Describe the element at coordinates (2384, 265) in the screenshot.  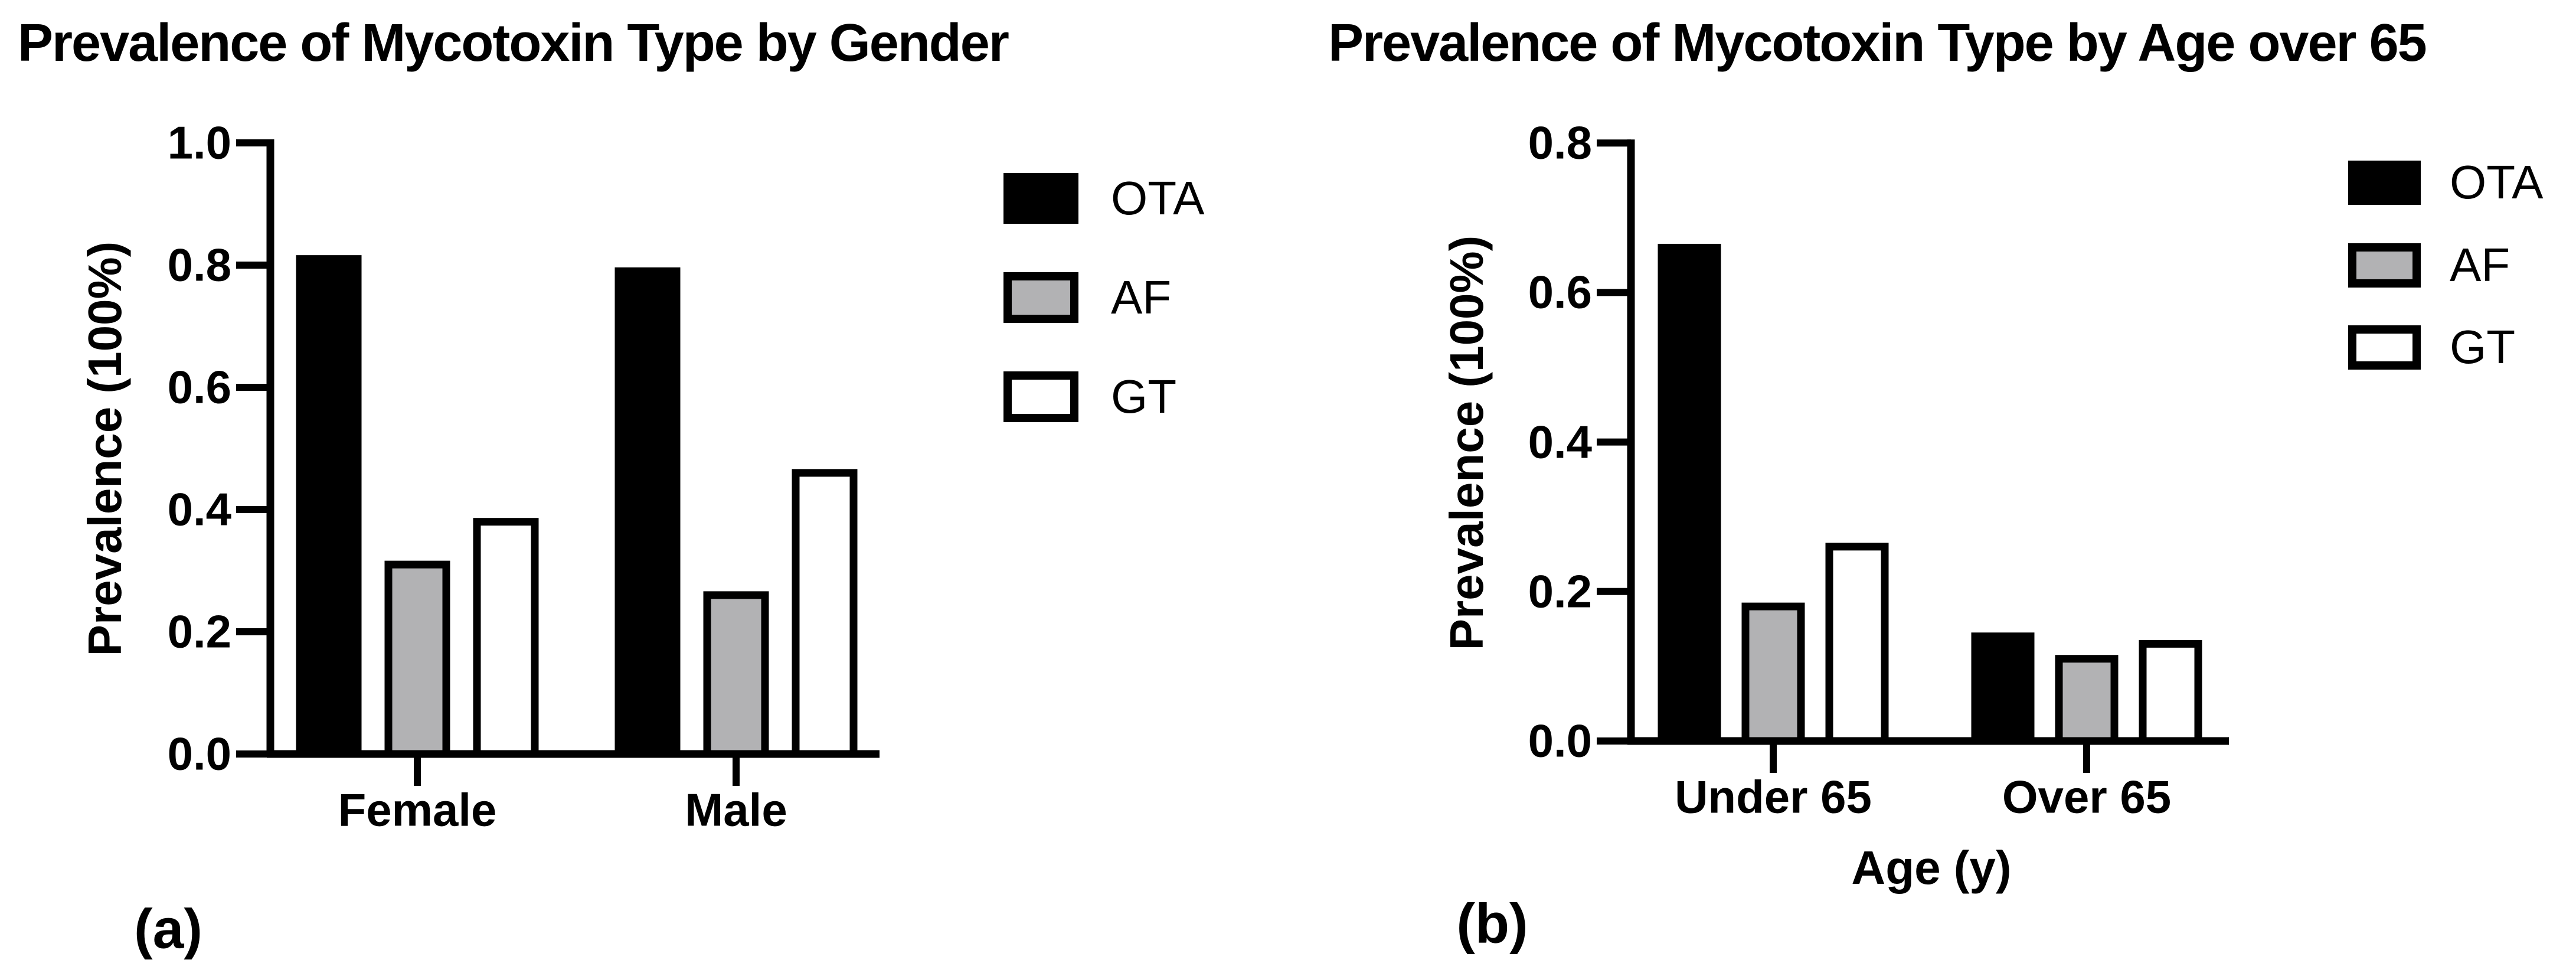
I see `legend-swatch-af-b` at that location.